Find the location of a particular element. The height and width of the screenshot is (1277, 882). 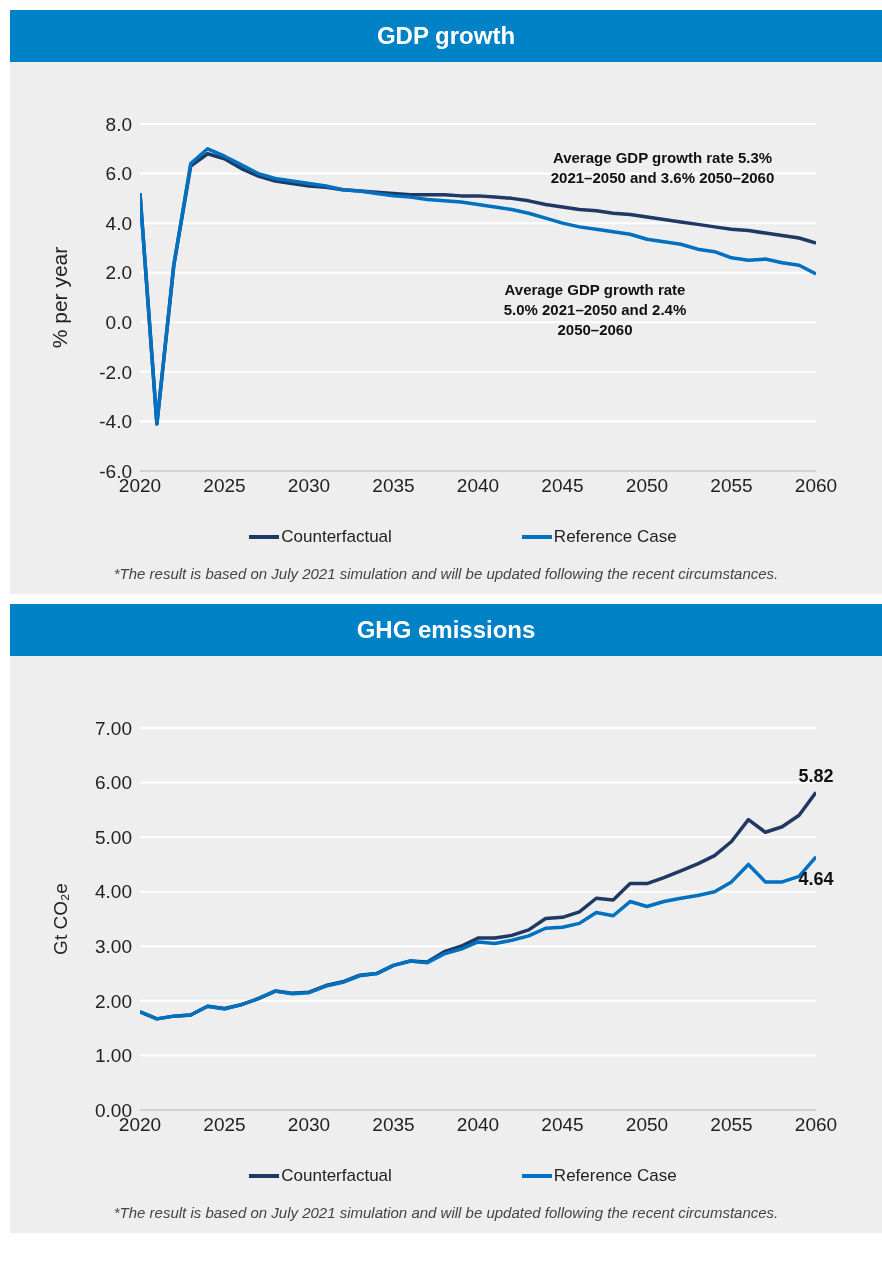

y-tick-label: 0.0 is located at coordinates (118, 323).